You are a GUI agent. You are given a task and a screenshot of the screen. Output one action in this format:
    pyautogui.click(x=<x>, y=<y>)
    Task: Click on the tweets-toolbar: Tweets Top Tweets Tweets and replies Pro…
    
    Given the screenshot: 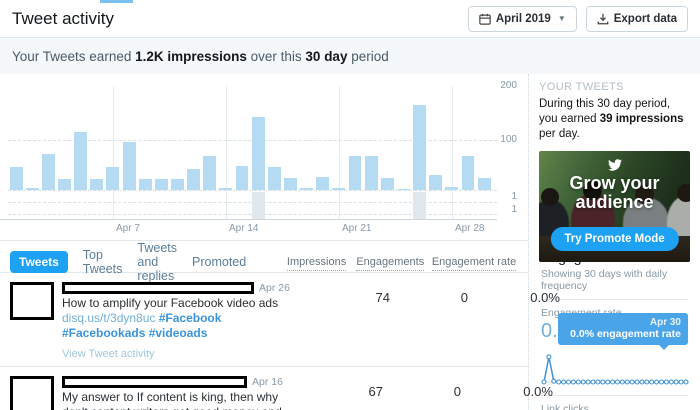 What is the action you would take?
    pyautogui.click(x=264, y=262)
    